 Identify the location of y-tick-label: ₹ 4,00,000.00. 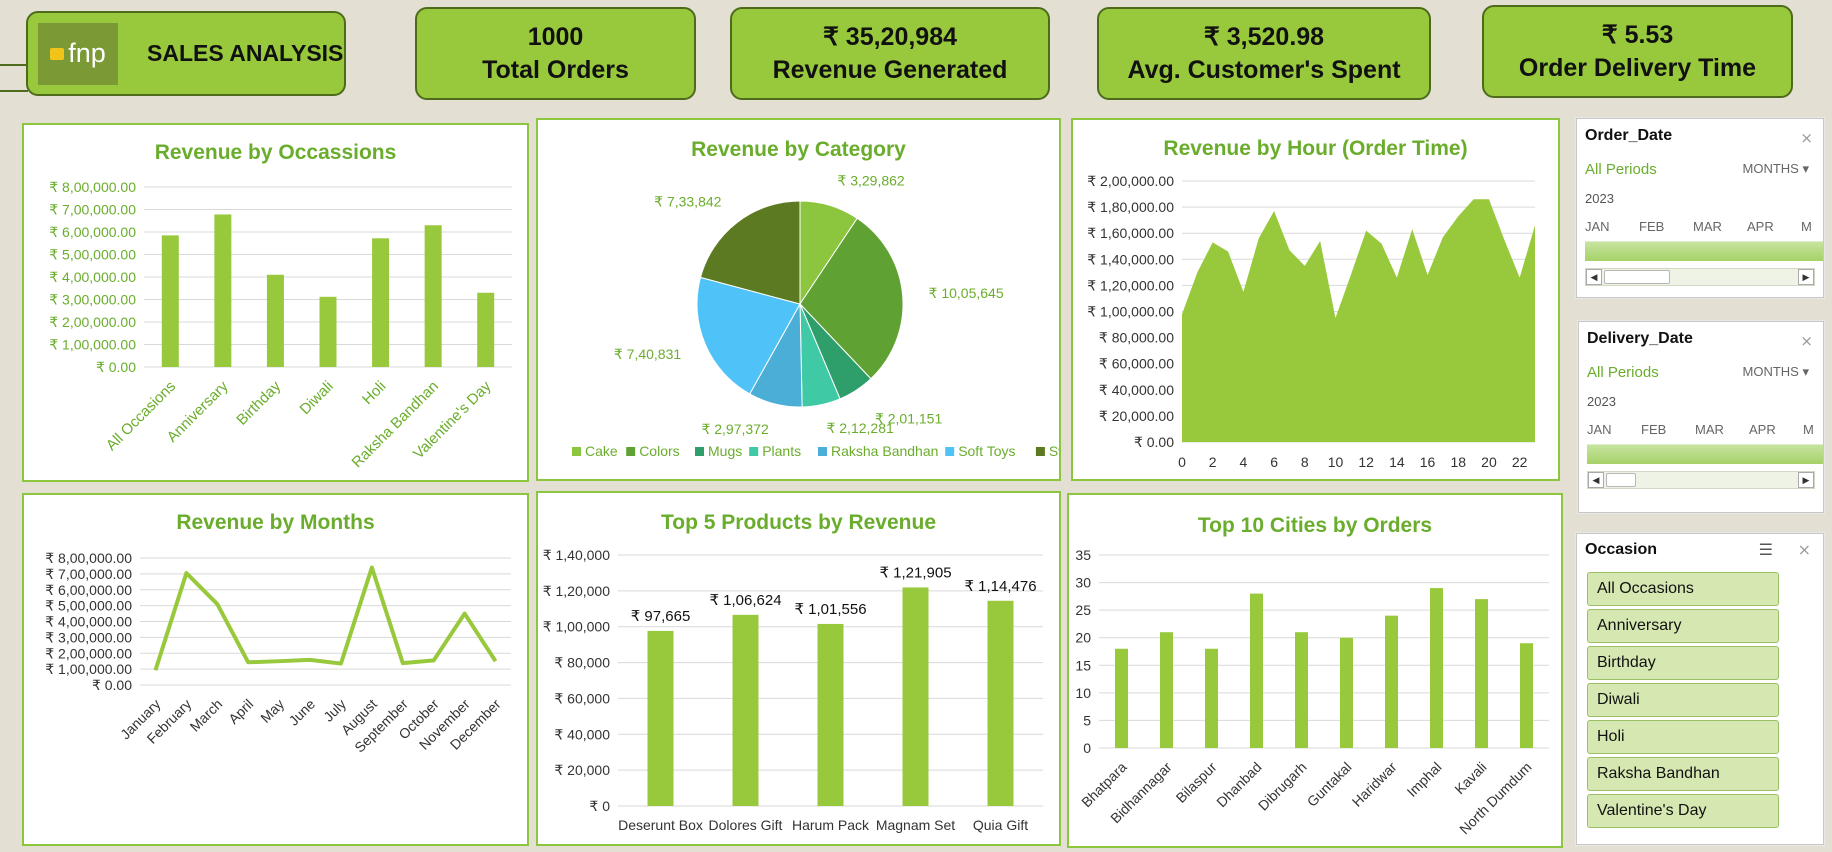
(88, 622).